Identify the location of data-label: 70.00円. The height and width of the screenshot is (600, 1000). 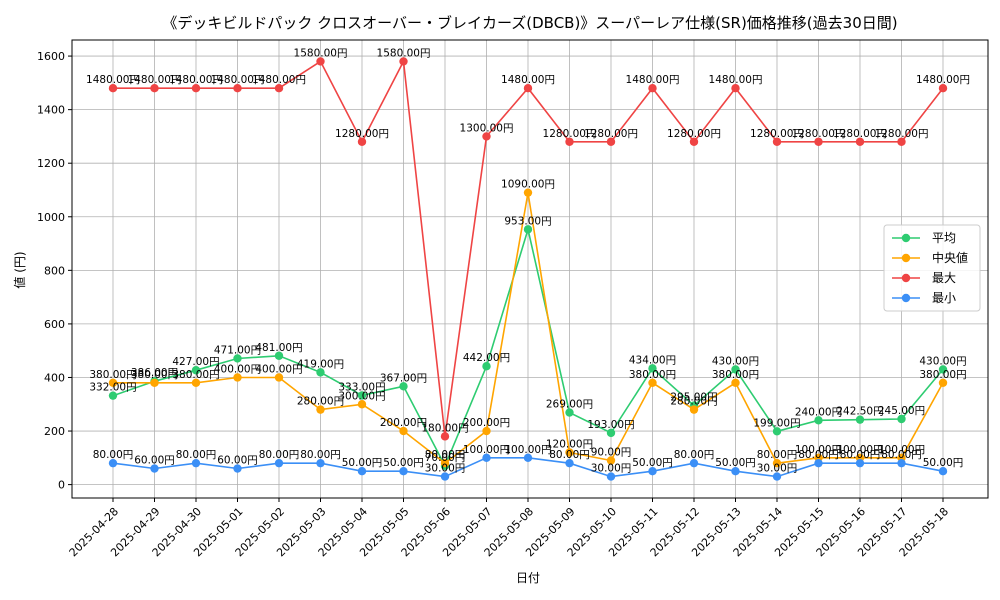
(445, 458).